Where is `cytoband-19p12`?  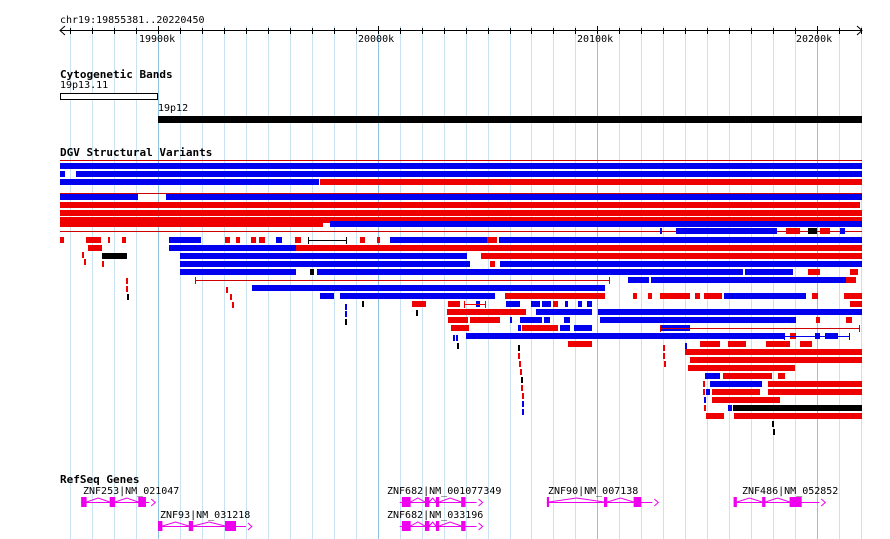
cytoband-19p12 is located at coordinates (510, 119).